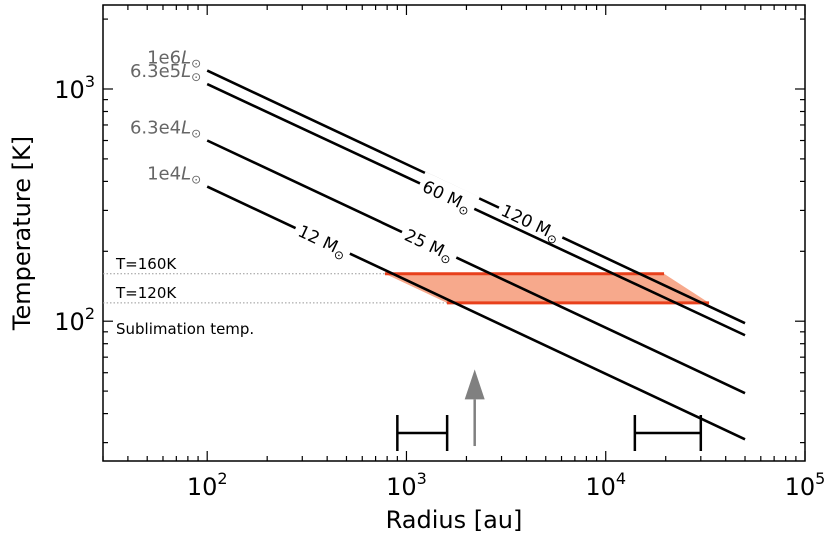 This screenshot has height=537, width=830. I want to click on luminosity-label-2: 6.3e5L⊙, so click(165, 72).